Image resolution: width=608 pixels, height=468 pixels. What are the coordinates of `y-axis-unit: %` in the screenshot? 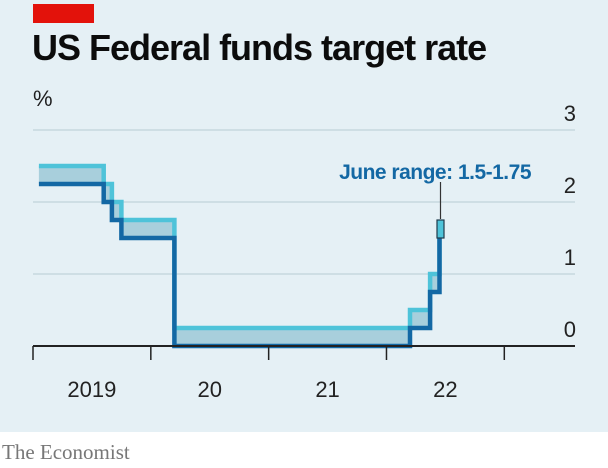 It's located at (43, 98).